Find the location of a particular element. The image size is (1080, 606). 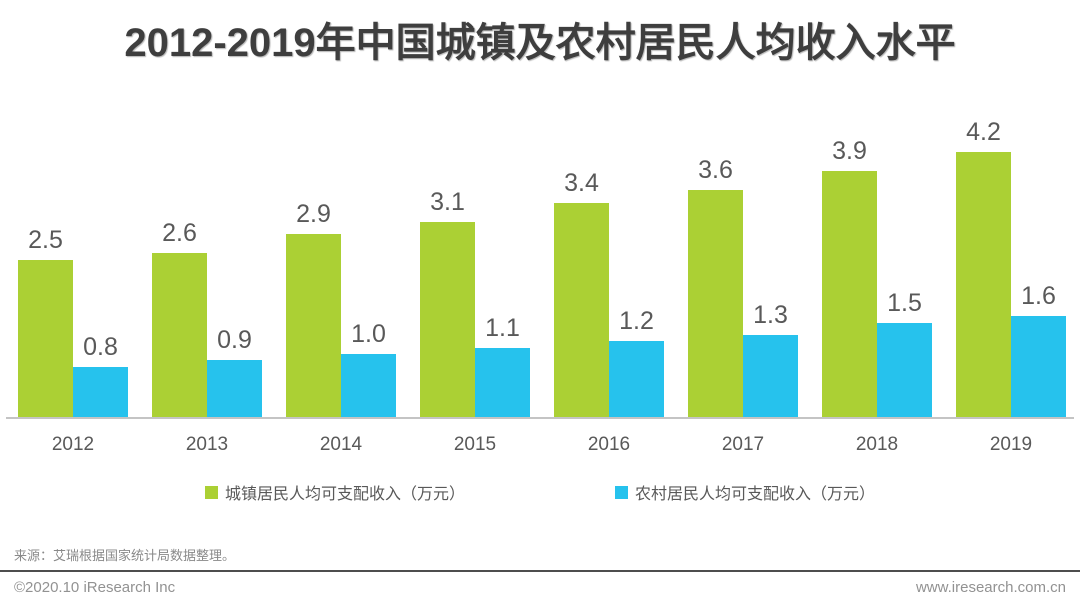

bar-group-2018: 3.9 1.5 is located at coordinates (877, 277).